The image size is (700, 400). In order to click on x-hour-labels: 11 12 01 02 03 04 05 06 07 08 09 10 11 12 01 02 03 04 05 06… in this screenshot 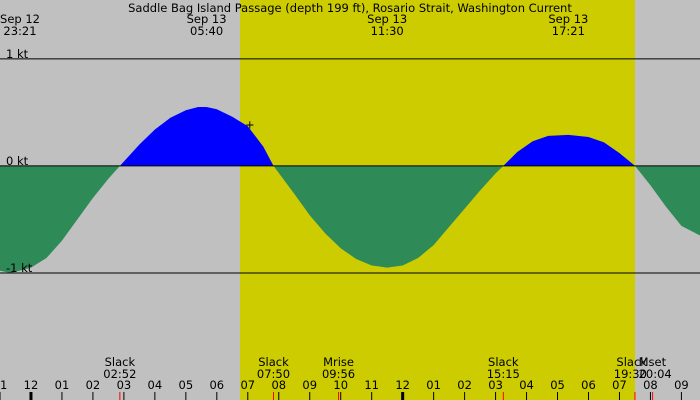, I will do `click(344, 385)`.